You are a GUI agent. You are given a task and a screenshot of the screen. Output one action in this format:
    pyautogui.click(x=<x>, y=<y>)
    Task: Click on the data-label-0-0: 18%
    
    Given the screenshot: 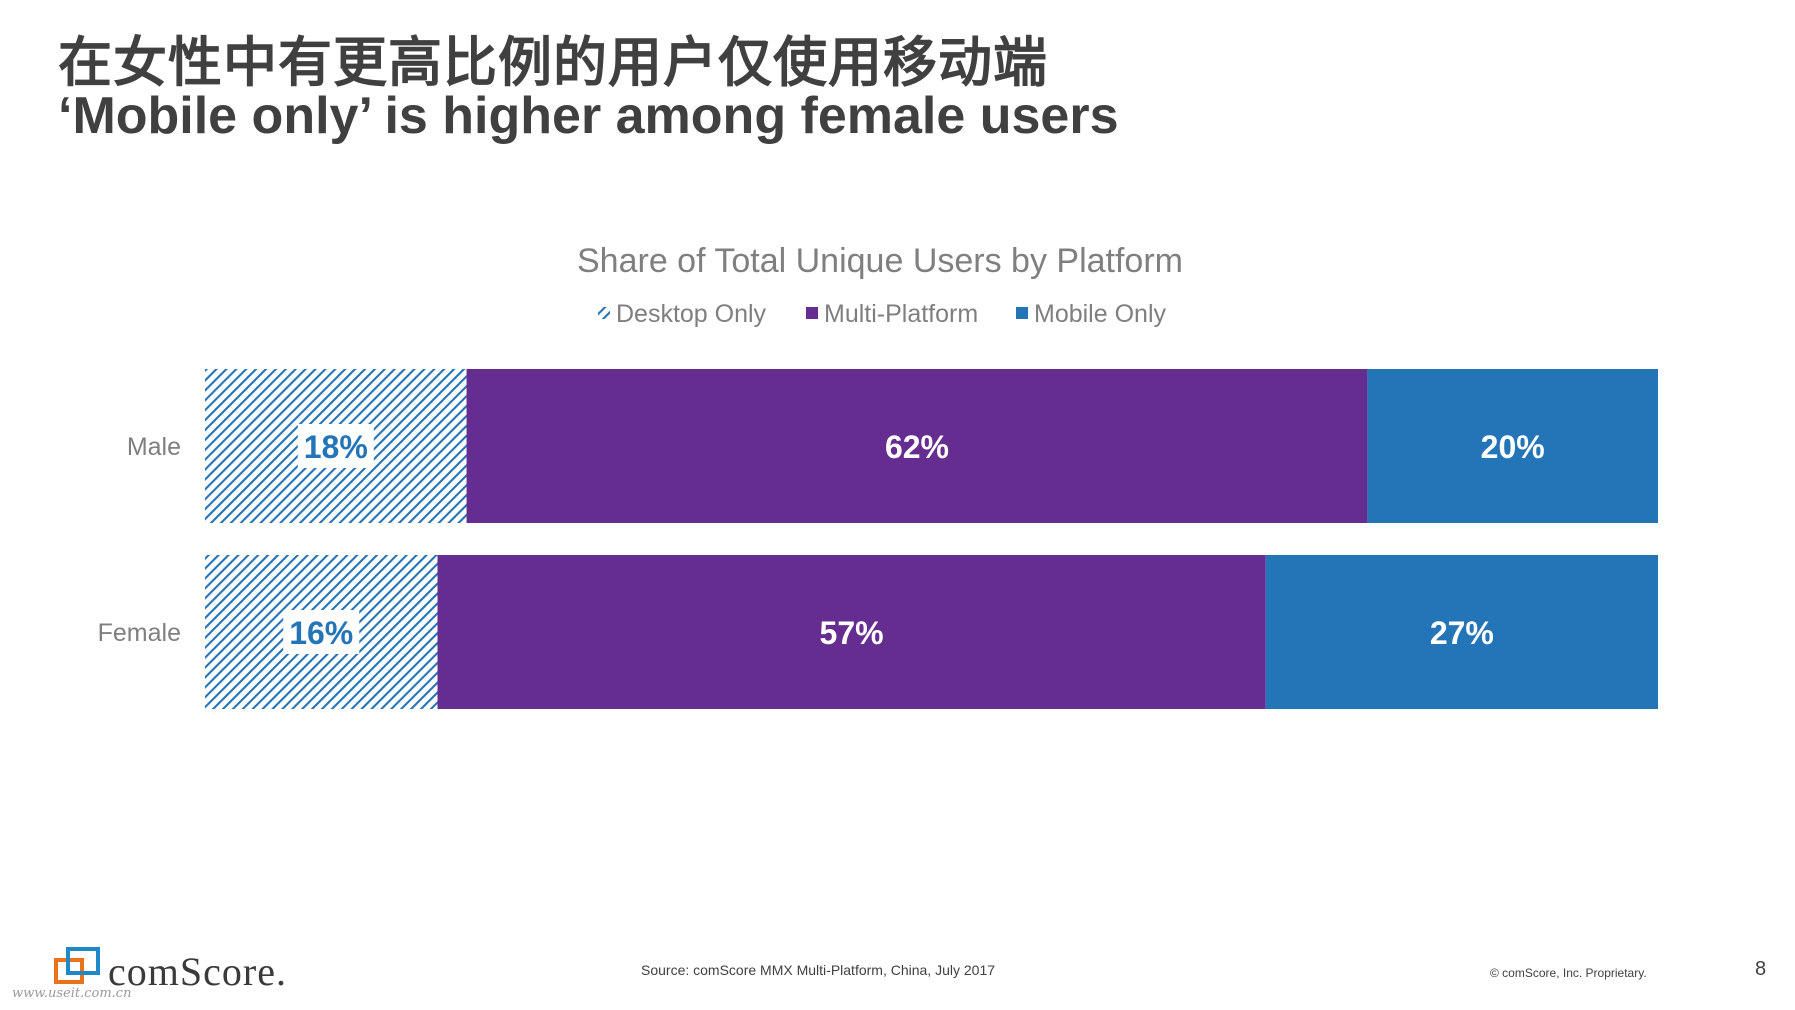 What is the action you would take?
    pyautogui.click(x=336, y=447)
    